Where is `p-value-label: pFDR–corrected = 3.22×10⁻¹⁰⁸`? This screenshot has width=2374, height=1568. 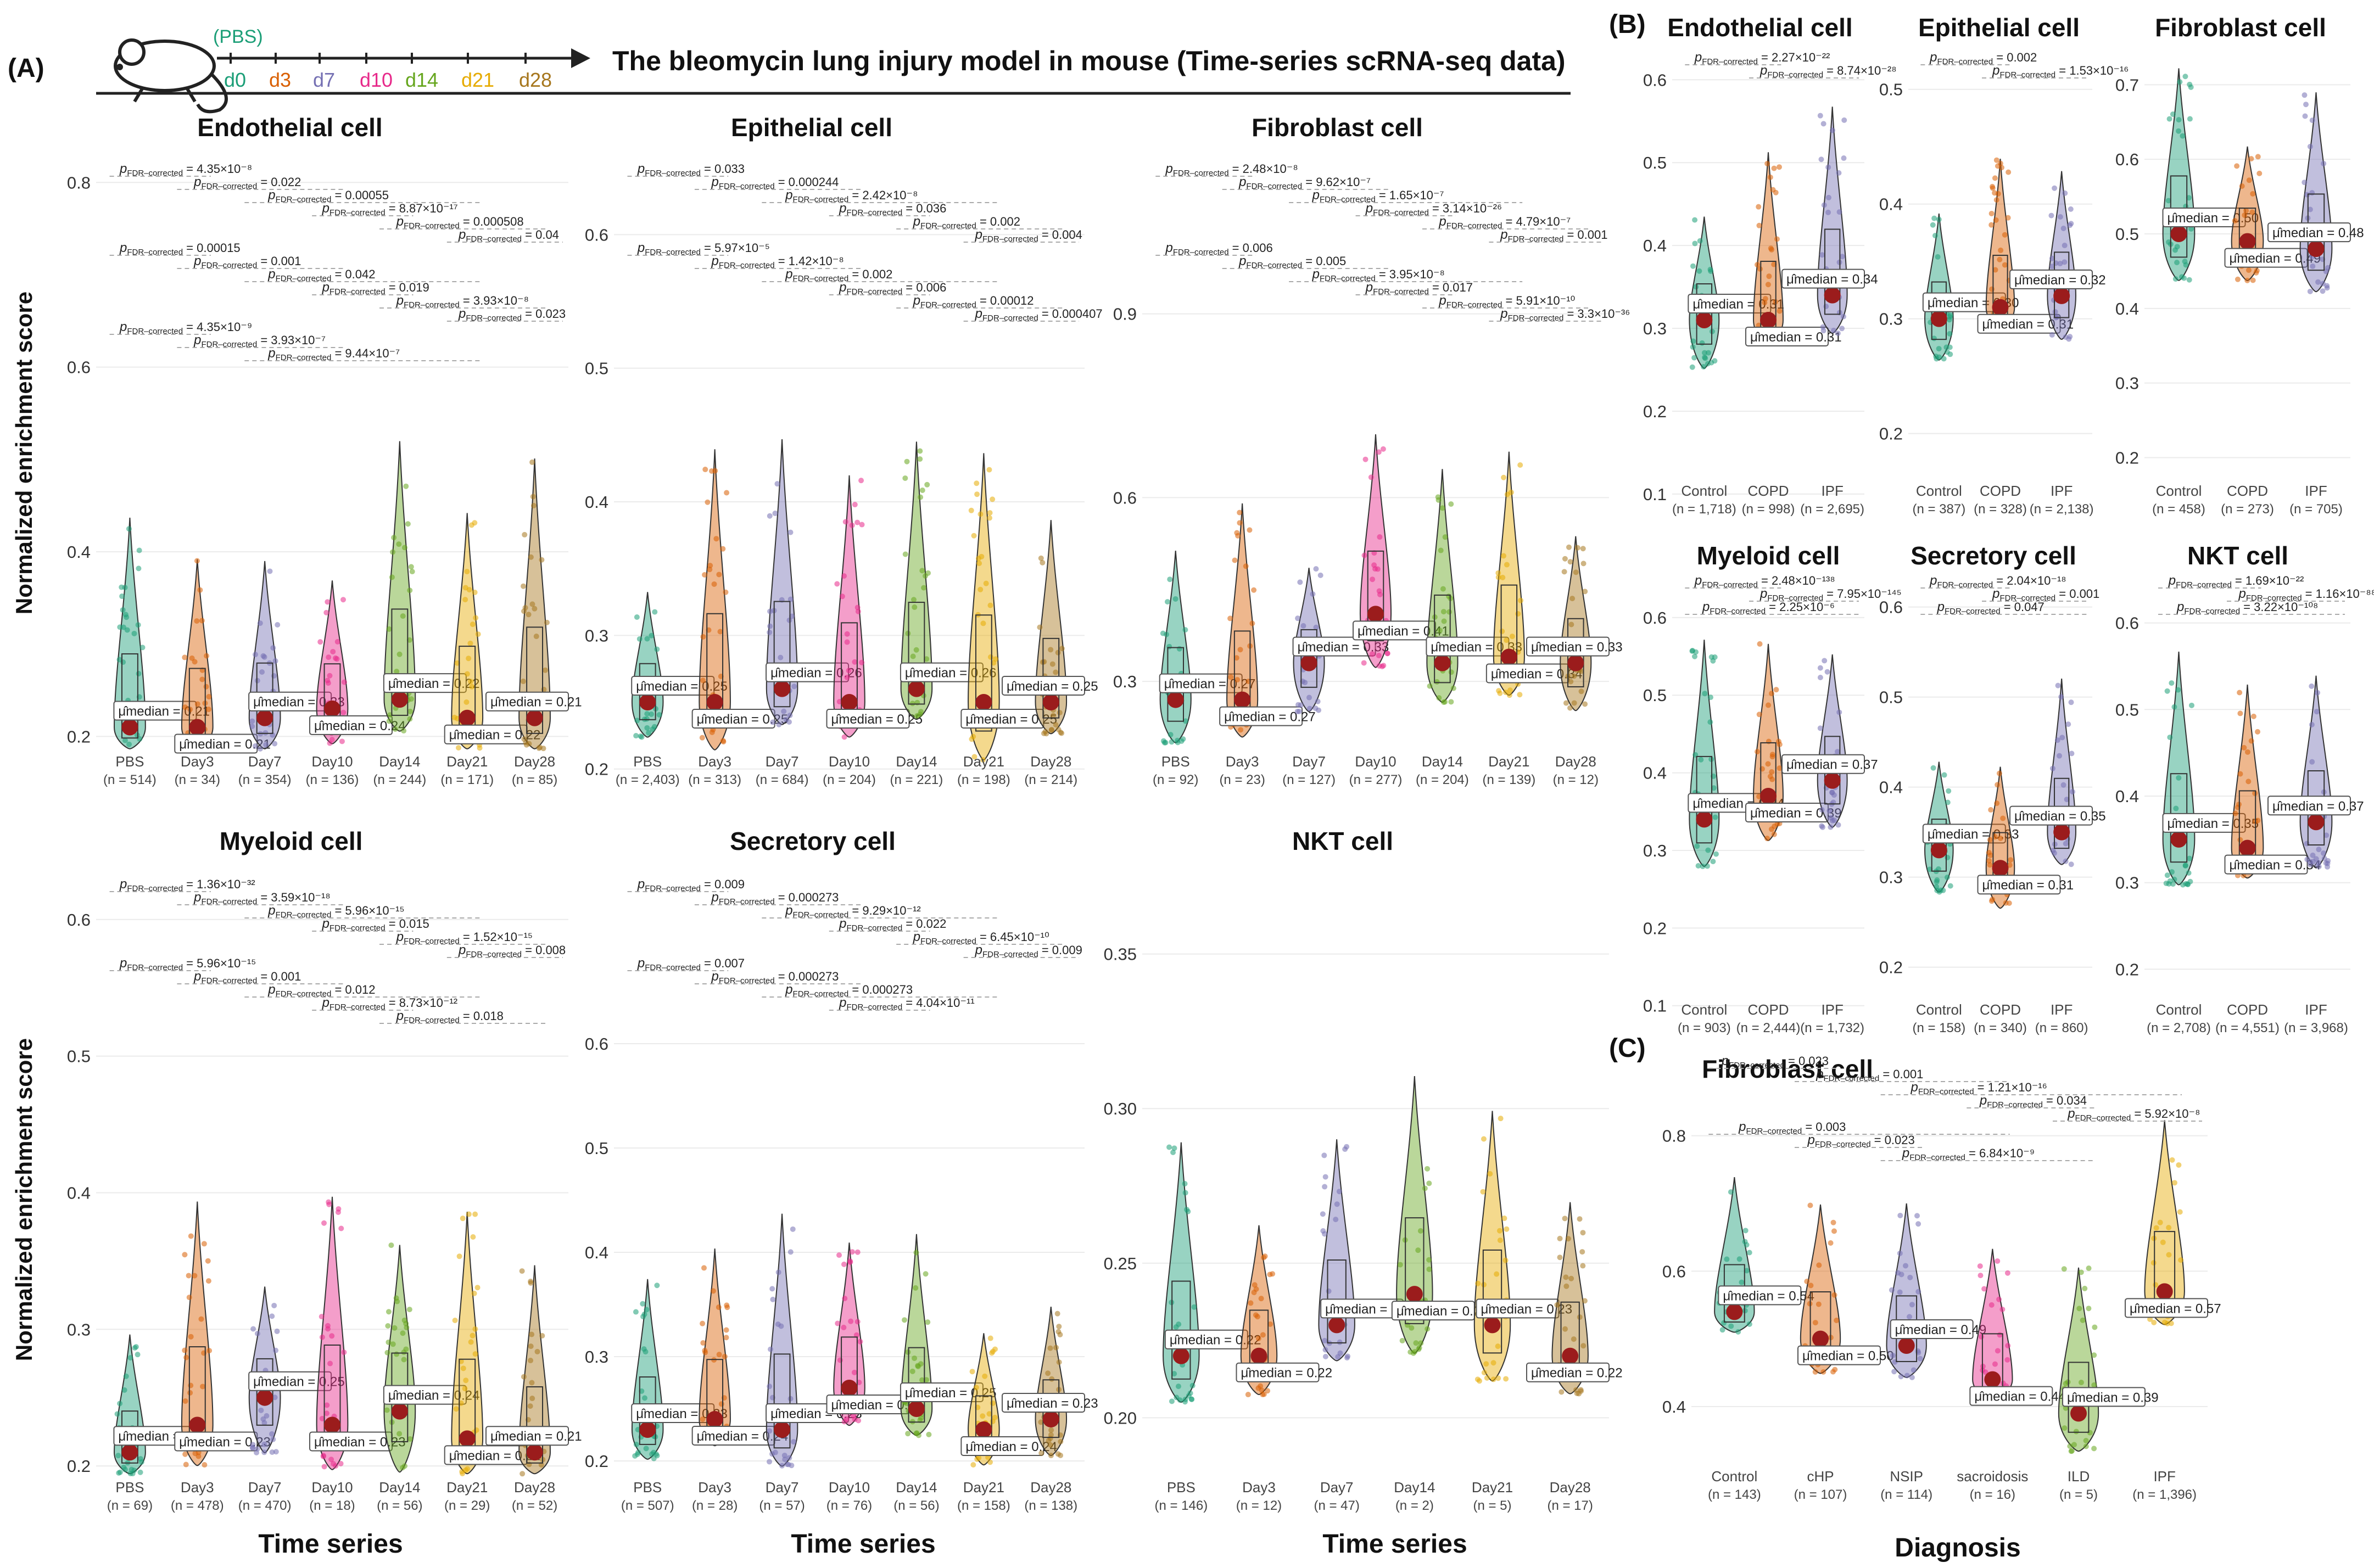 p-value-label: pFDR–corrected = 3.22×10⁻¹⁰⁸ is located at coordinates (2247, 608).